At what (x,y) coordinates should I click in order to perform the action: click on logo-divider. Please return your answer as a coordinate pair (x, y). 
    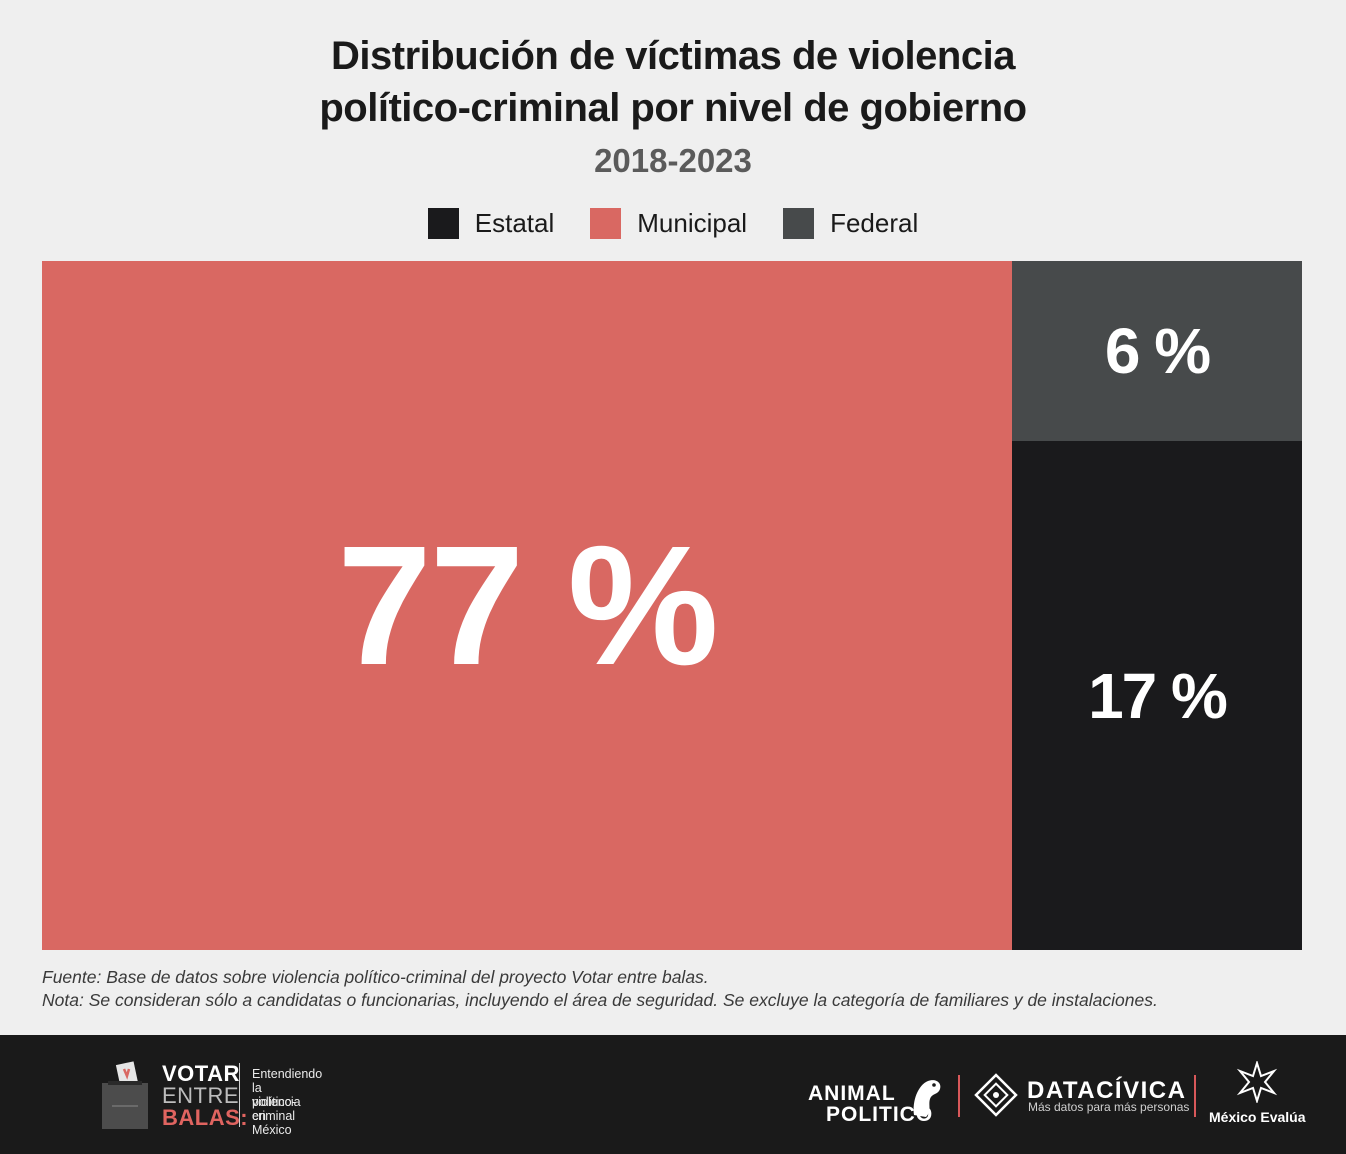
    Looking at the image, I should click on (239, 1095).